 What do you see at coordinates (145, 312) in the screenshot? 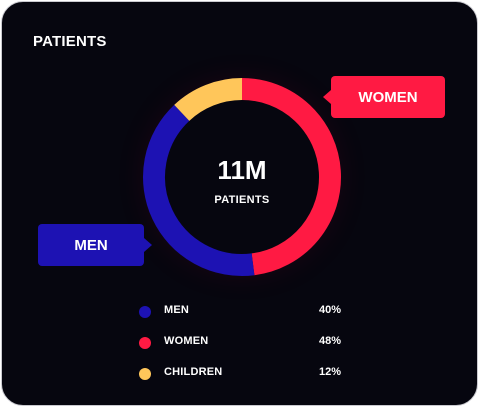
I see `legend-dot-men` at bounding box center [145, 312].